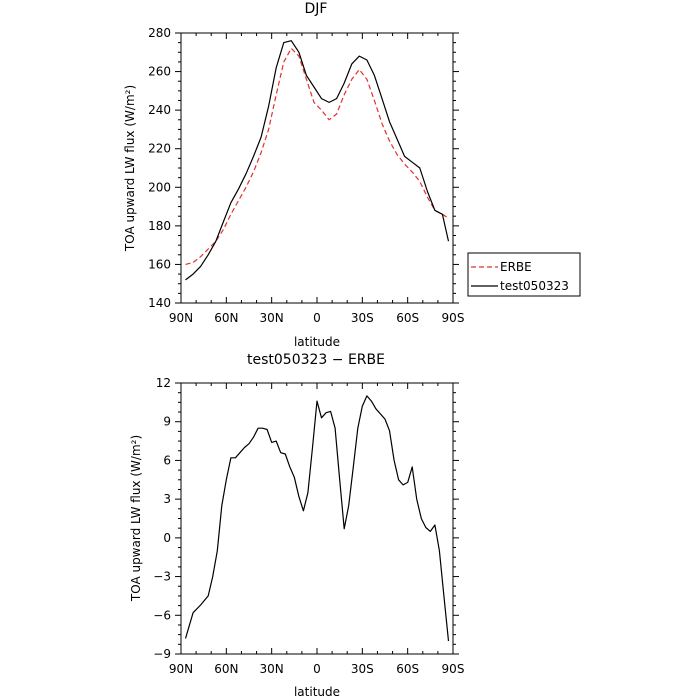 The height and width of the screenshot is (700, 700). I want to click on bottom-chart-title: test050323 − ERBE, so click(316, 360).